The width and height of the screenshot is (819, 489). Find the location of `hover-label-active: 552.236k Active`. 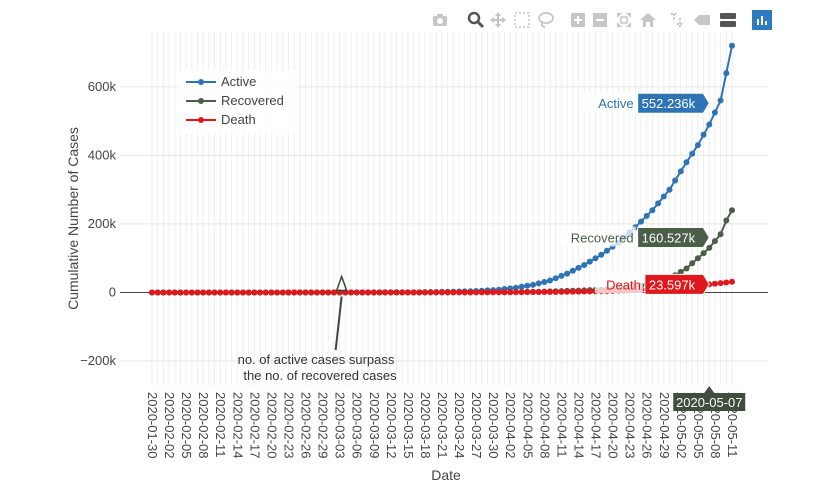

hover-label-active: 552.236k Active is located at coordinates (645, 103).